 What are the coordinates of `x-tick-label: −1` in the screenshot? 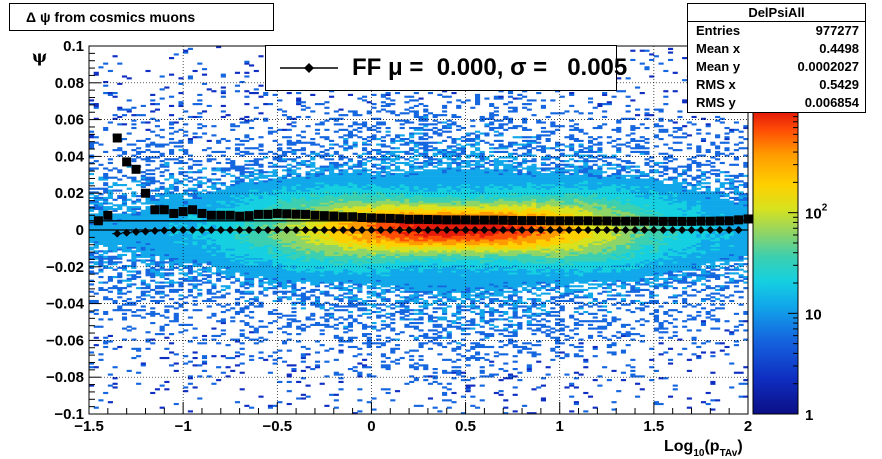 It's located at (183, 426).